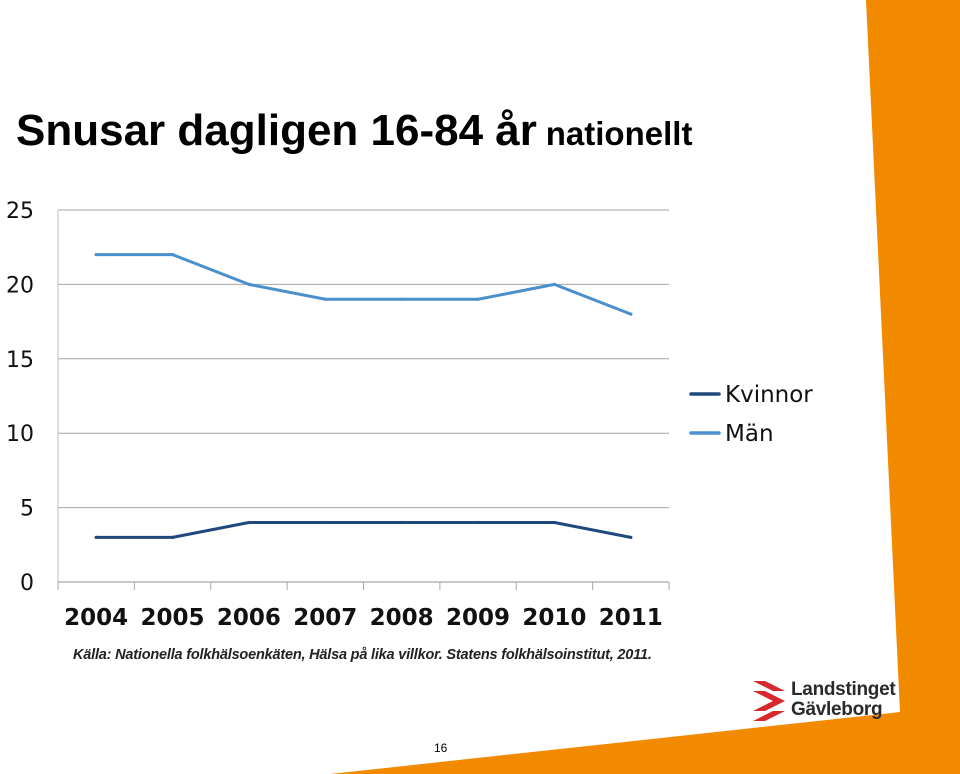 The height and width of the screenshot is (774, 960). I want to click on x-tick-label: 2008, so click(402, 618).